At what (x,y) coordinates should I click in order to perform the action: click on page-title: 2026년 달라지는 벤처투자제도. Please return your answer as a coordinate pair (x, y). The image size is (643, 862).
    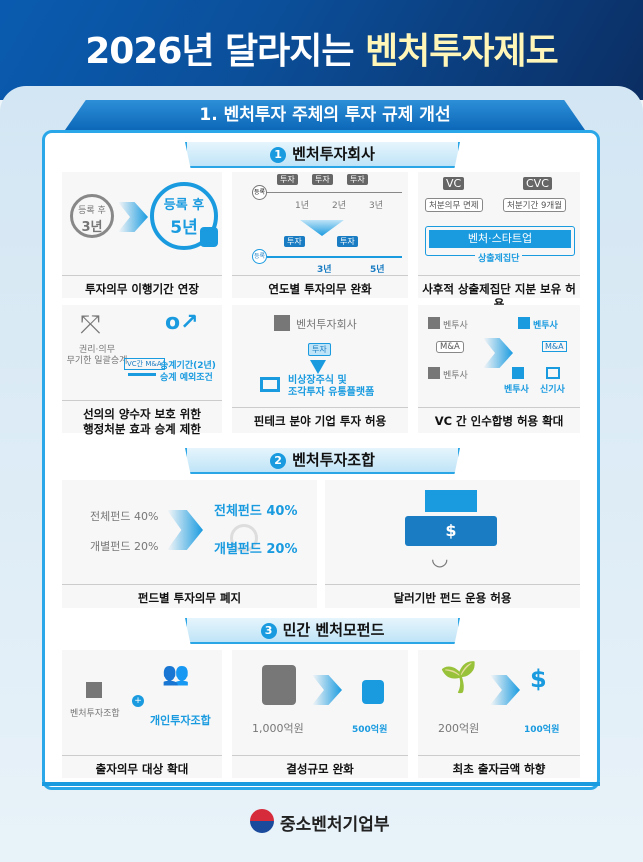
    Looking at the image, I should click on (322, 51).